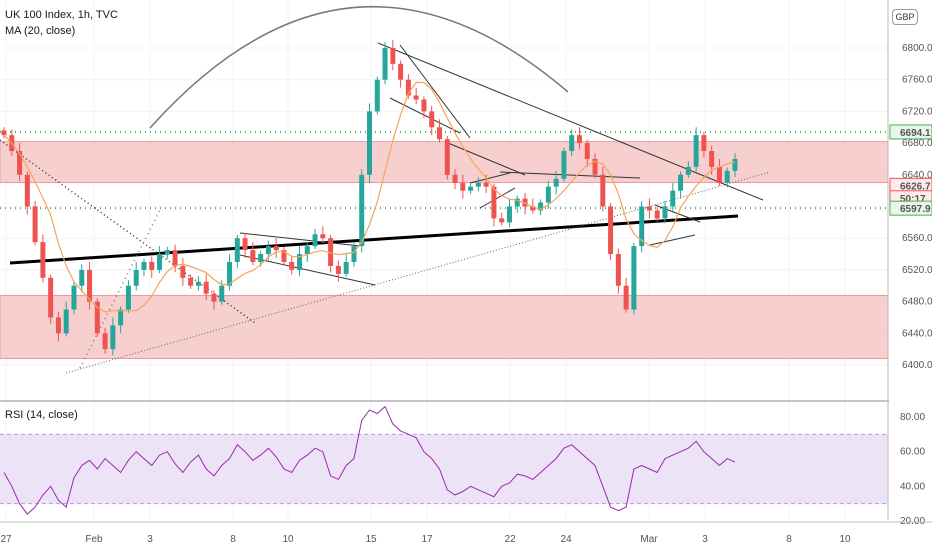  What do you see at coordinates (6, 539) in the screenshot?
I see `time-tick-label: 27` at bounding box center [6, 539].